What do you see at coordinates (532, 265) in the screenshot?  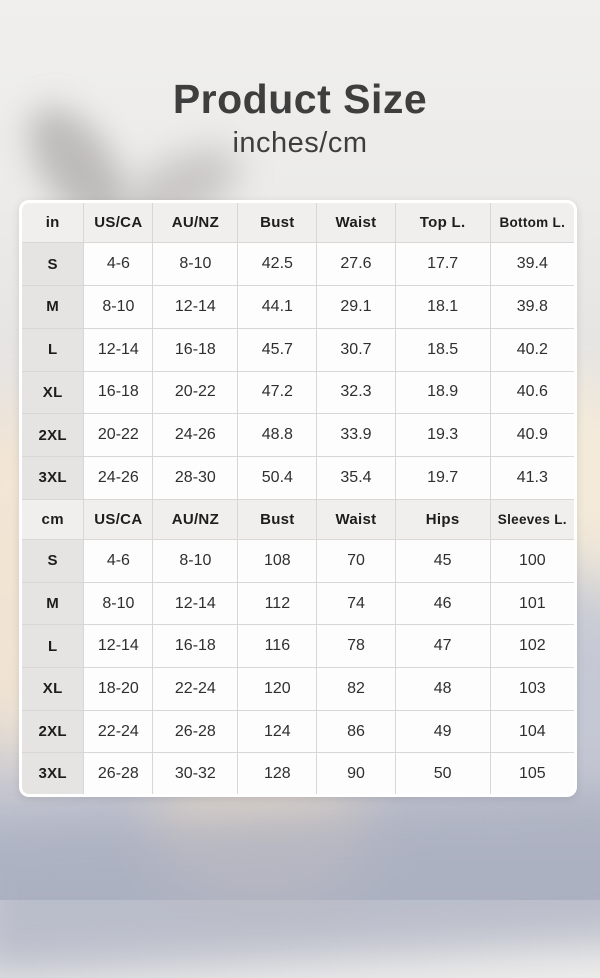 I see `table-cell: 39.4` at bounding box center [532, 265].